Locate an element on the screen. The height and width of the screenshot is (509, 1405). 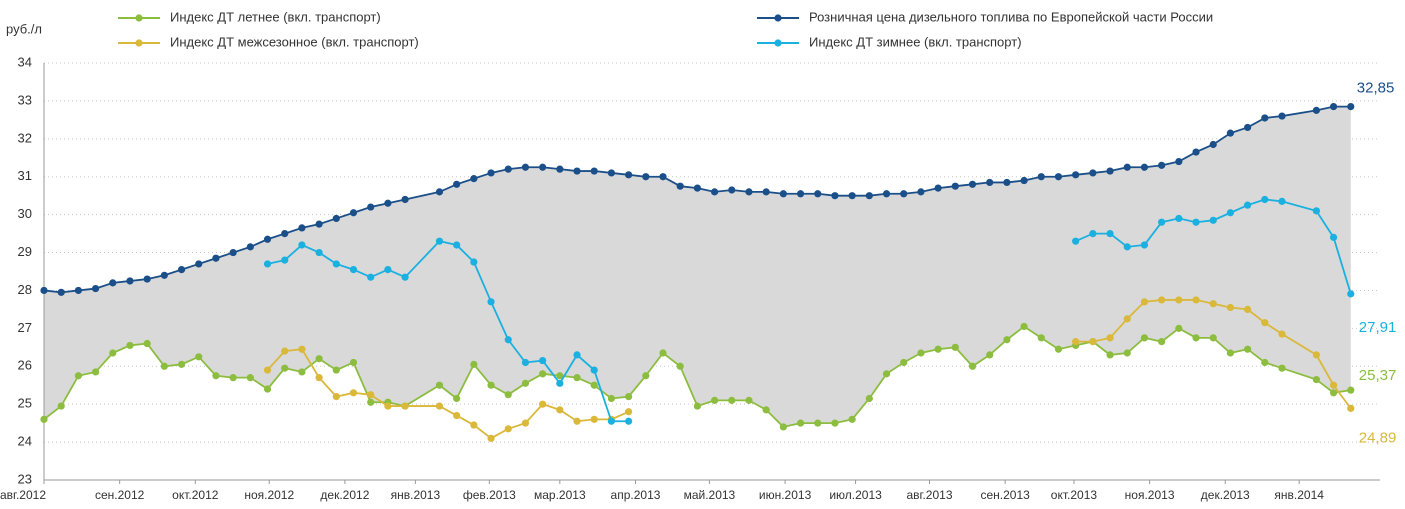
y-tick-label: 29 is located at coordinates (25, 251).